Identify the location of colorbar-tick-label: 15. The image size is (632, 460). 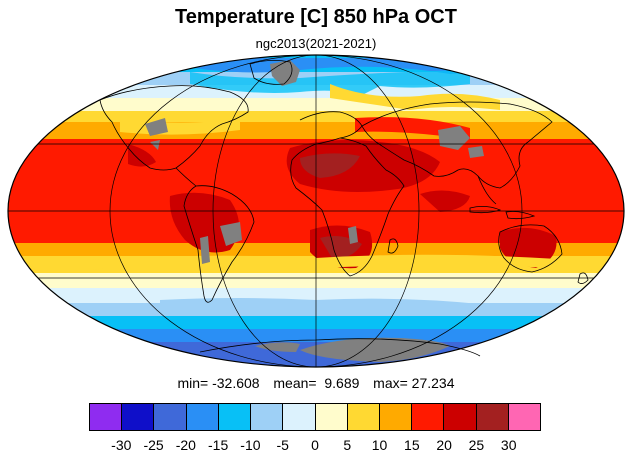
(412, 445).